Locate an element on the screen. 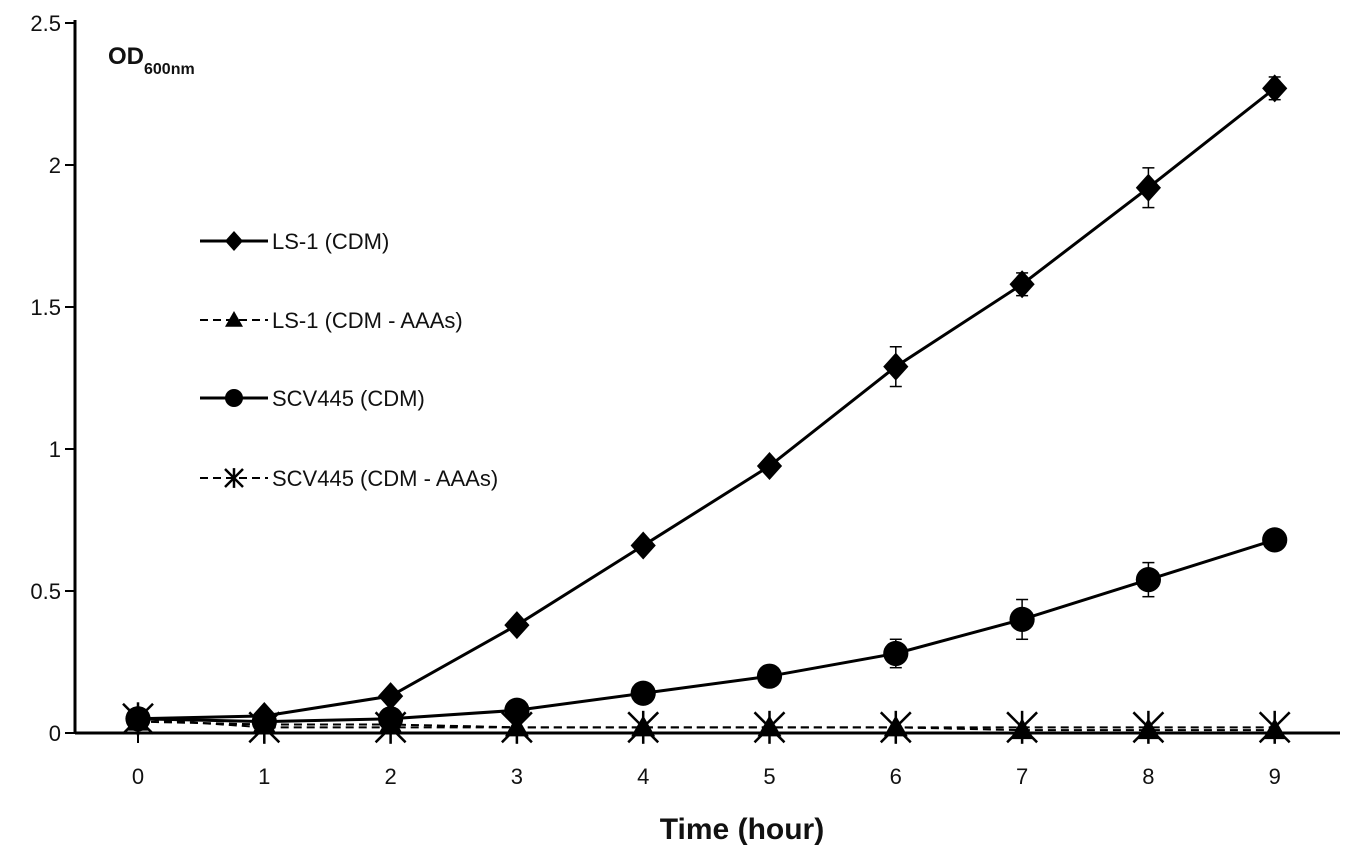  y-tick-label: 0 is located at coordinates (55, 733).